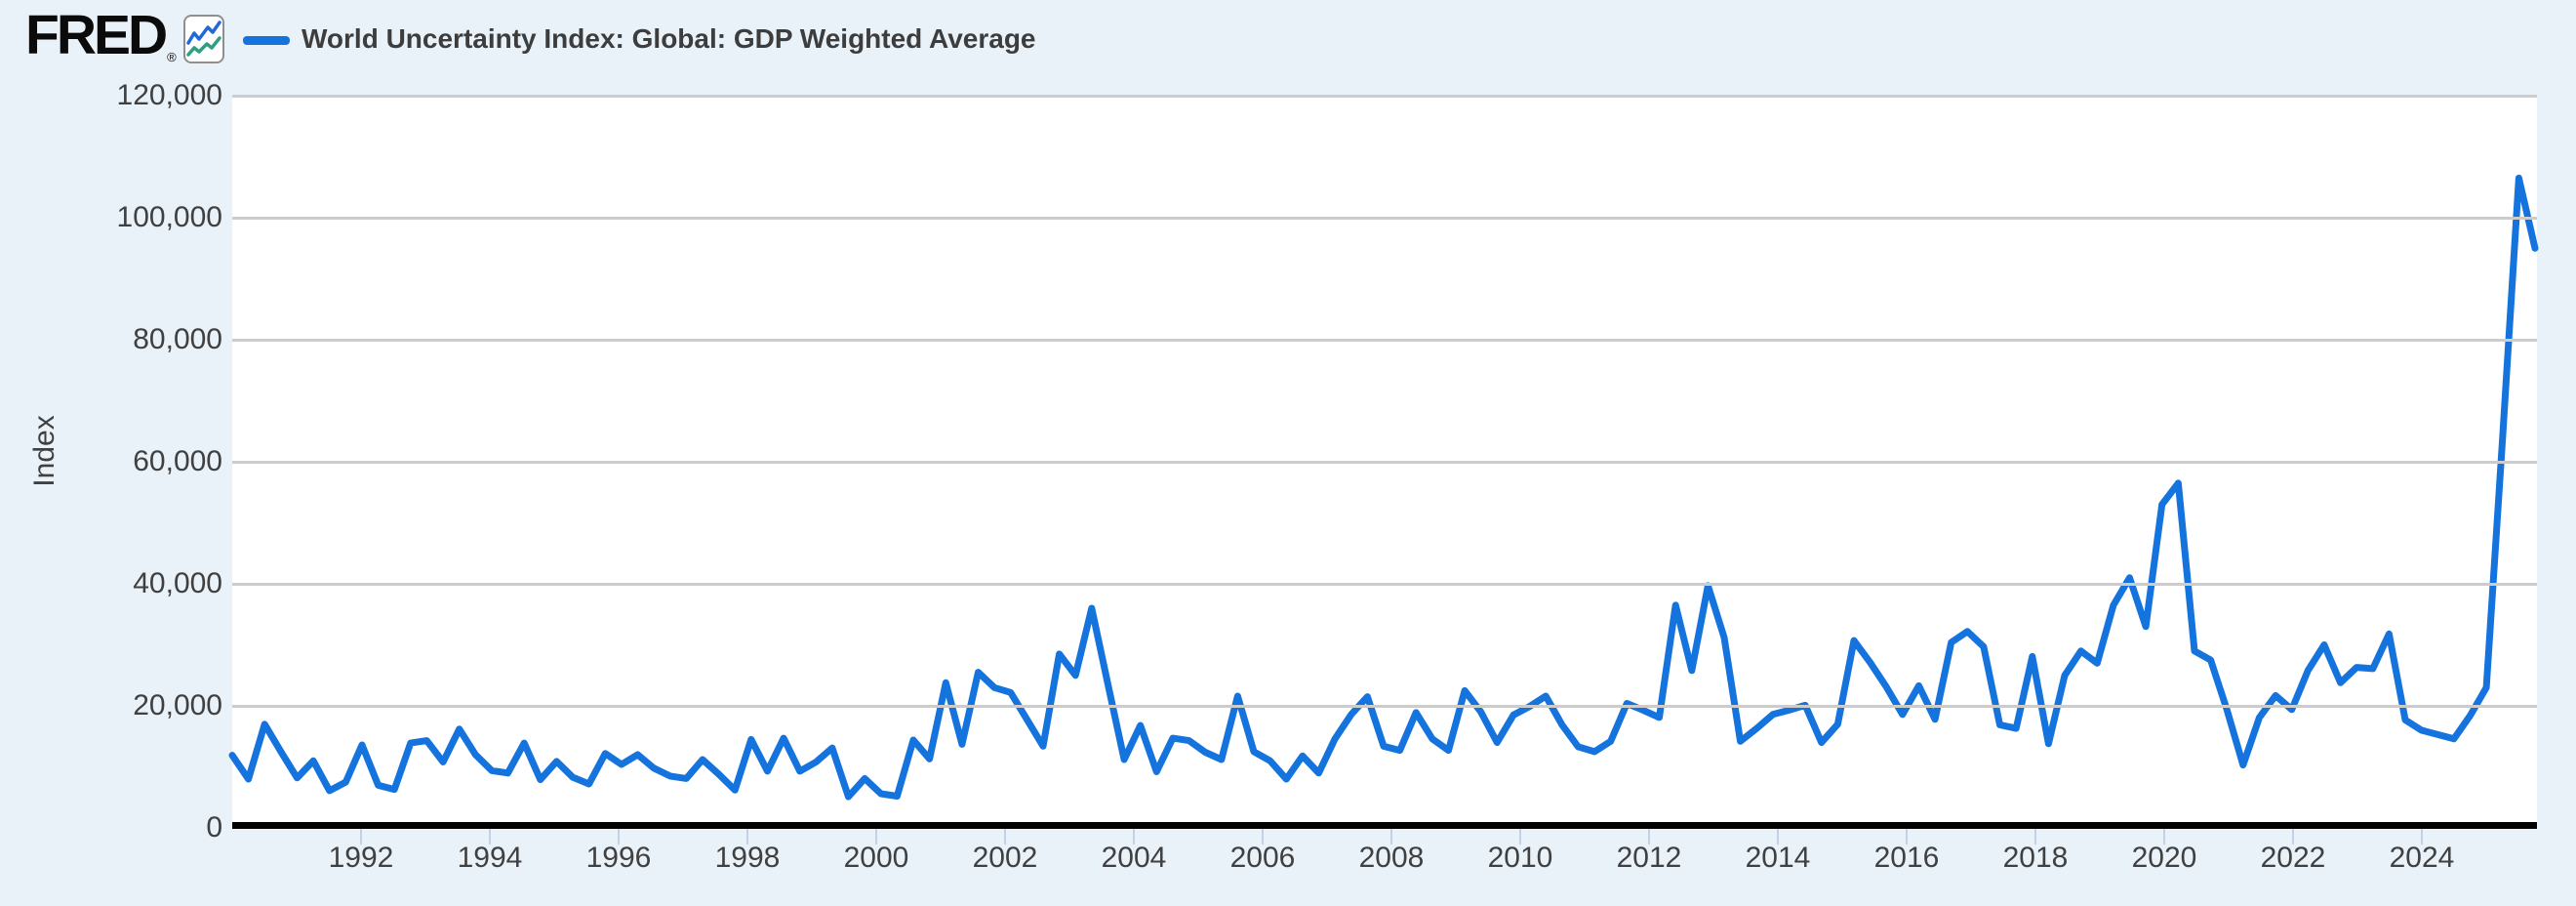  I want to click on x-tick-label-1998: 1998, so click(747, 858).